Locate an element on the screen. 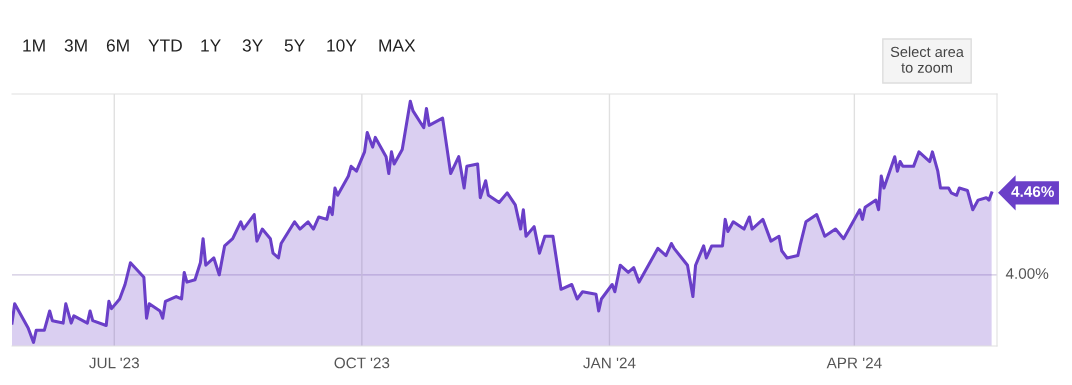  text: 1M is located at coordinates (34, 45).